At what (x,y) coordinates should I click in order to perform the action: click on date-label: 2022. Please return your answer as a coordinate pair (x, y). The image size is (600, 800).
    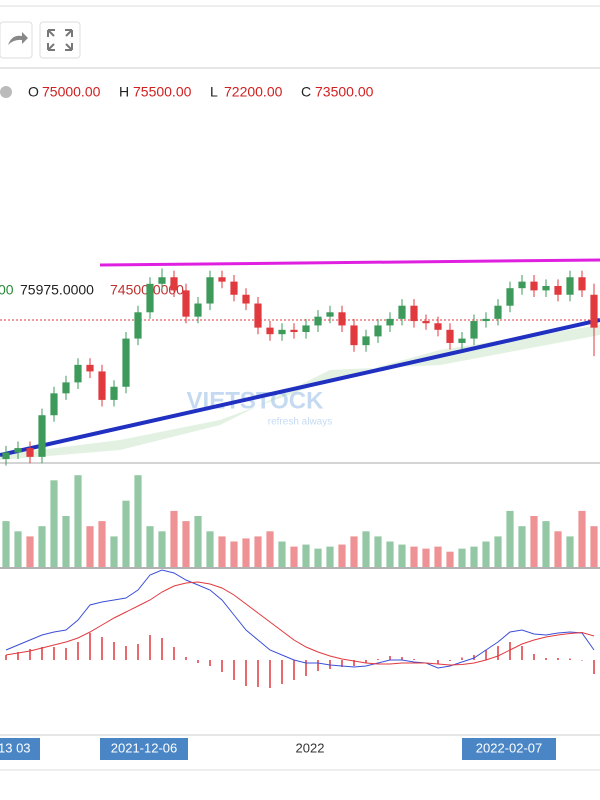
    Looking at the image, I should click on (310, 747).